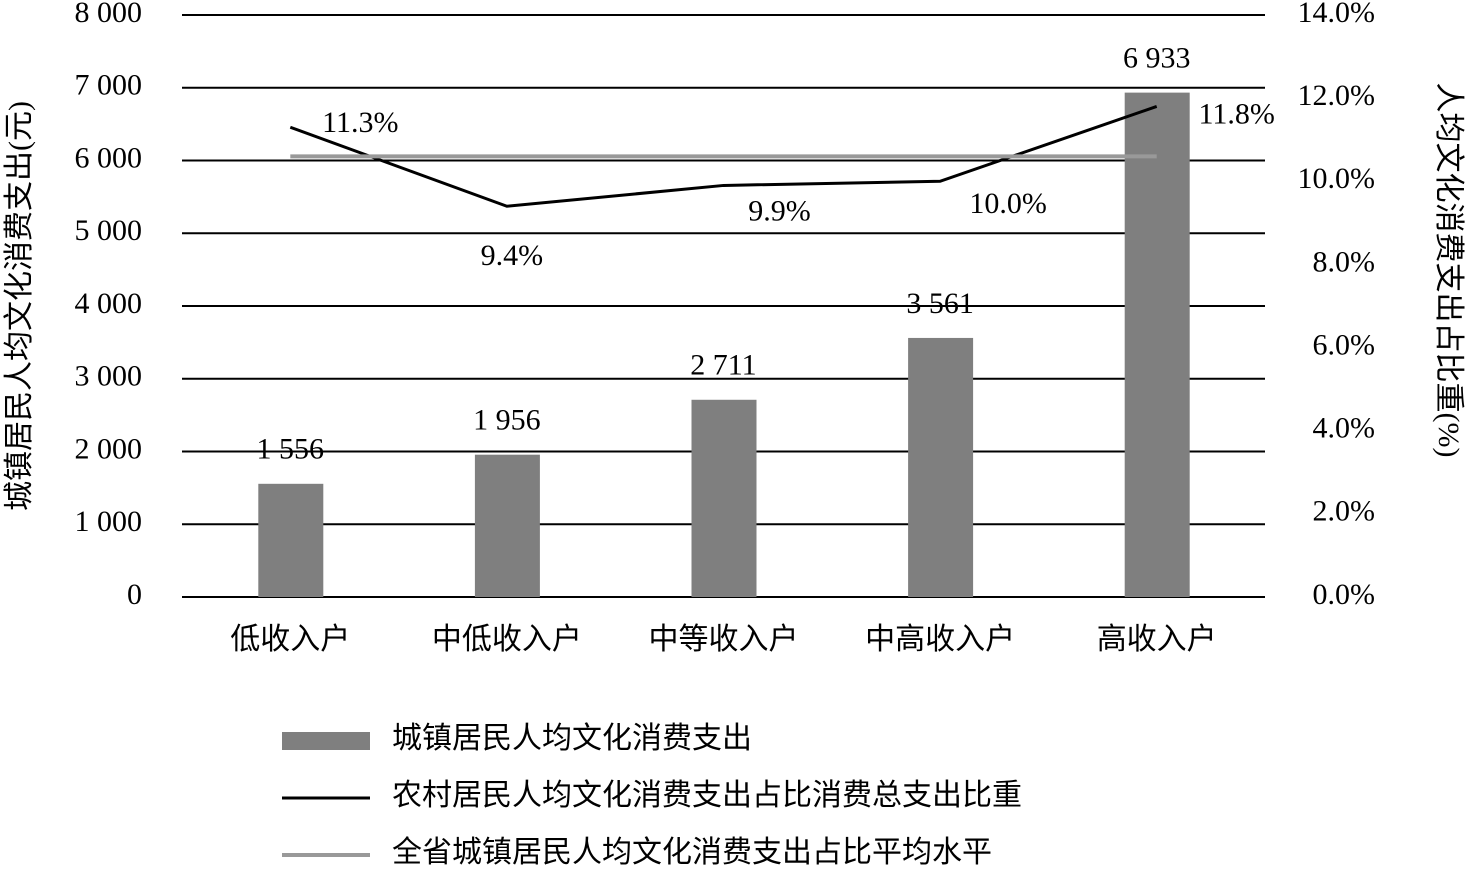 This screenshot has width=1468, height=873. I want to click on x-tick-label: 中低收入户, so click(507, 639).